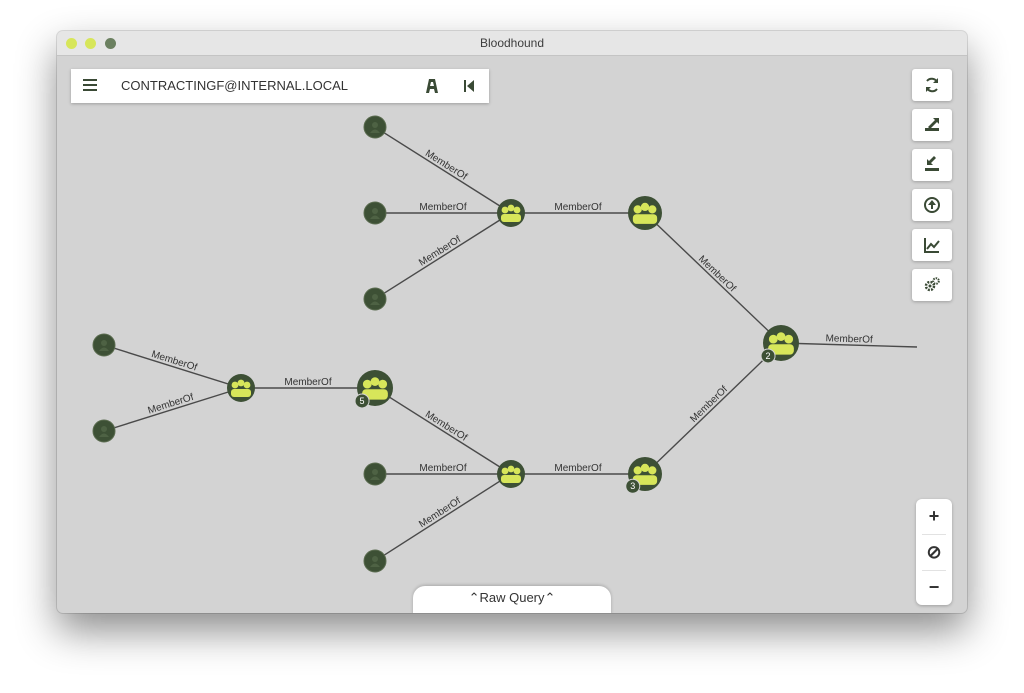 The height and width of the screenshot is (693, 1024). Describe the element at coordinates (110, 43) in the screenshot. I see `maximize-window-button` at that location.